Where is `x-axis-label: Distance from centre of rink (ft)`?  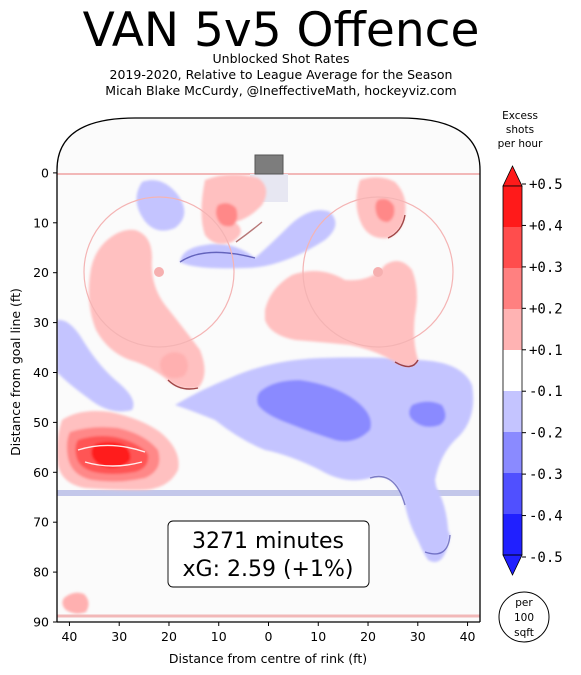
x-axis-label: Distance from centre of rink (ft) is located at coordinates (268, 658).